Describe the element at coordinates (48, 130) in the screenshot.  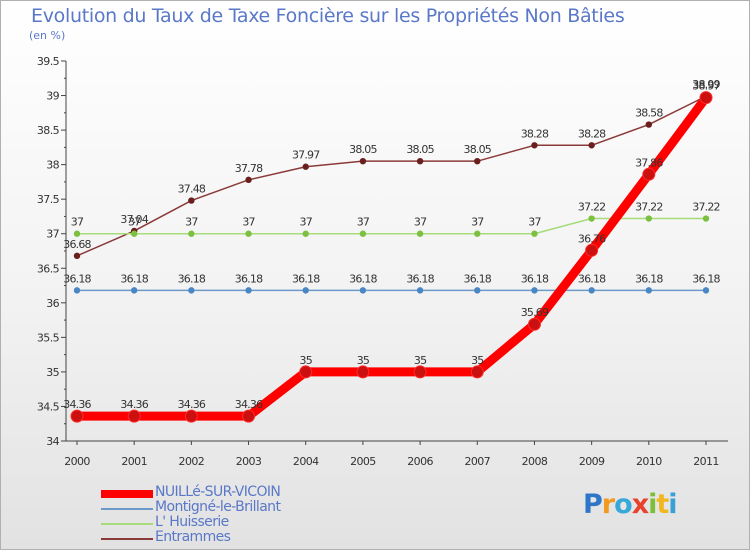
I see `y-tick-label: 38.5` at that location.